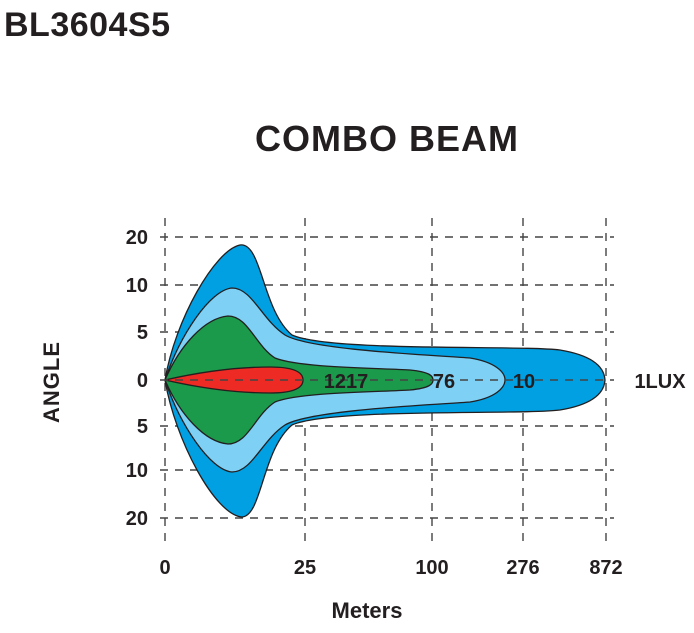 This screenshot has width=694, height=633. What do you see at coordinates (522, 568) in the screenshot?
I see `x-tick-label: 276` at bounding box center [522, 568].